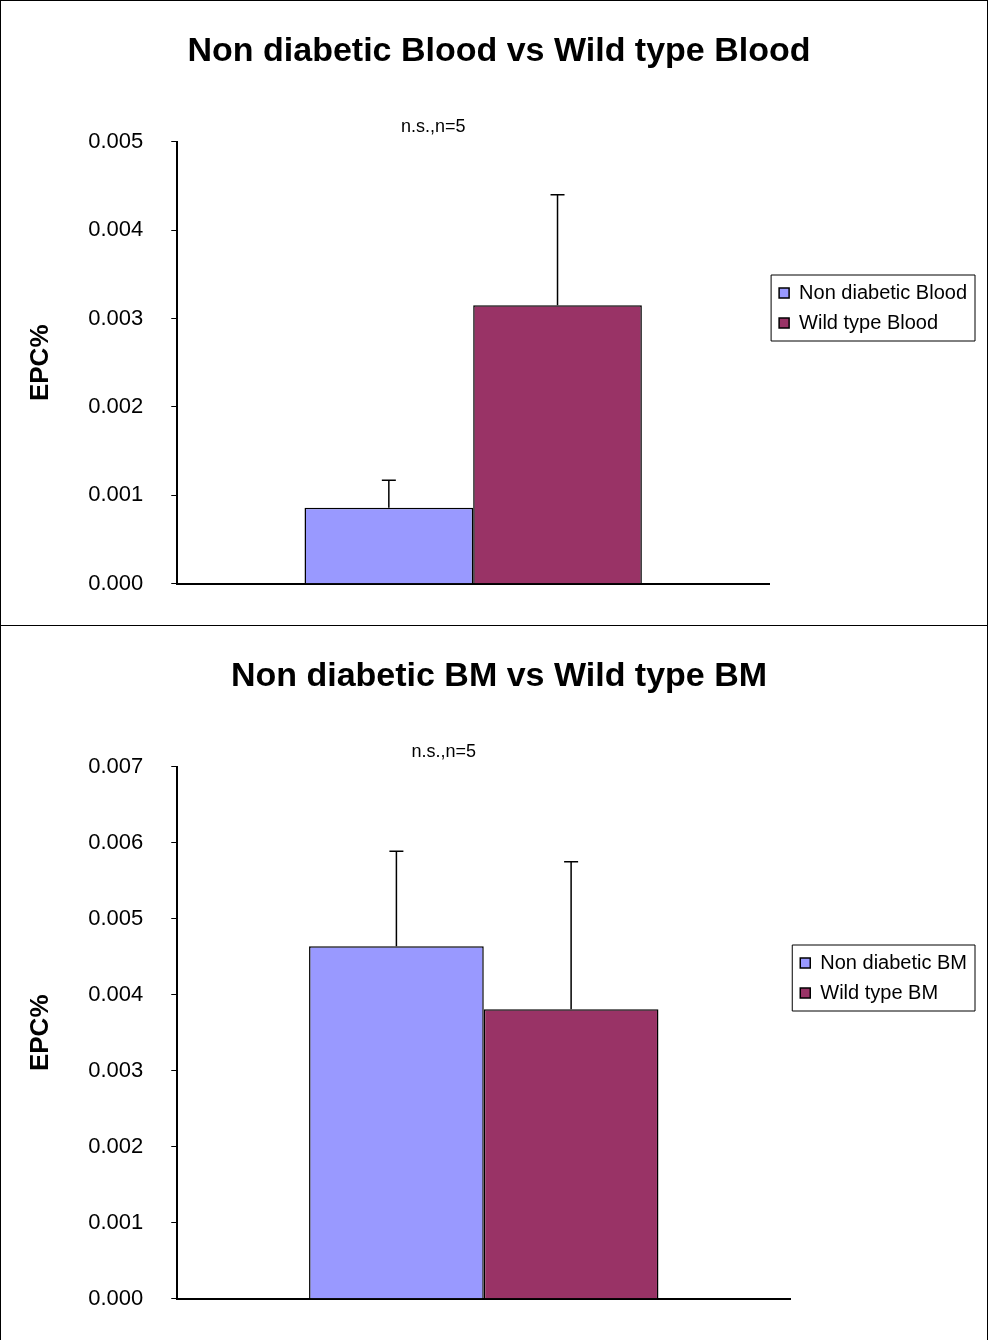 Image resolution: width=990 pixels, height=1340 pixels. What do you see at coordinates (894, 961) in the screenshot?
I see `legend-label: Non diabetic BM` at bounding box center [894, 961].